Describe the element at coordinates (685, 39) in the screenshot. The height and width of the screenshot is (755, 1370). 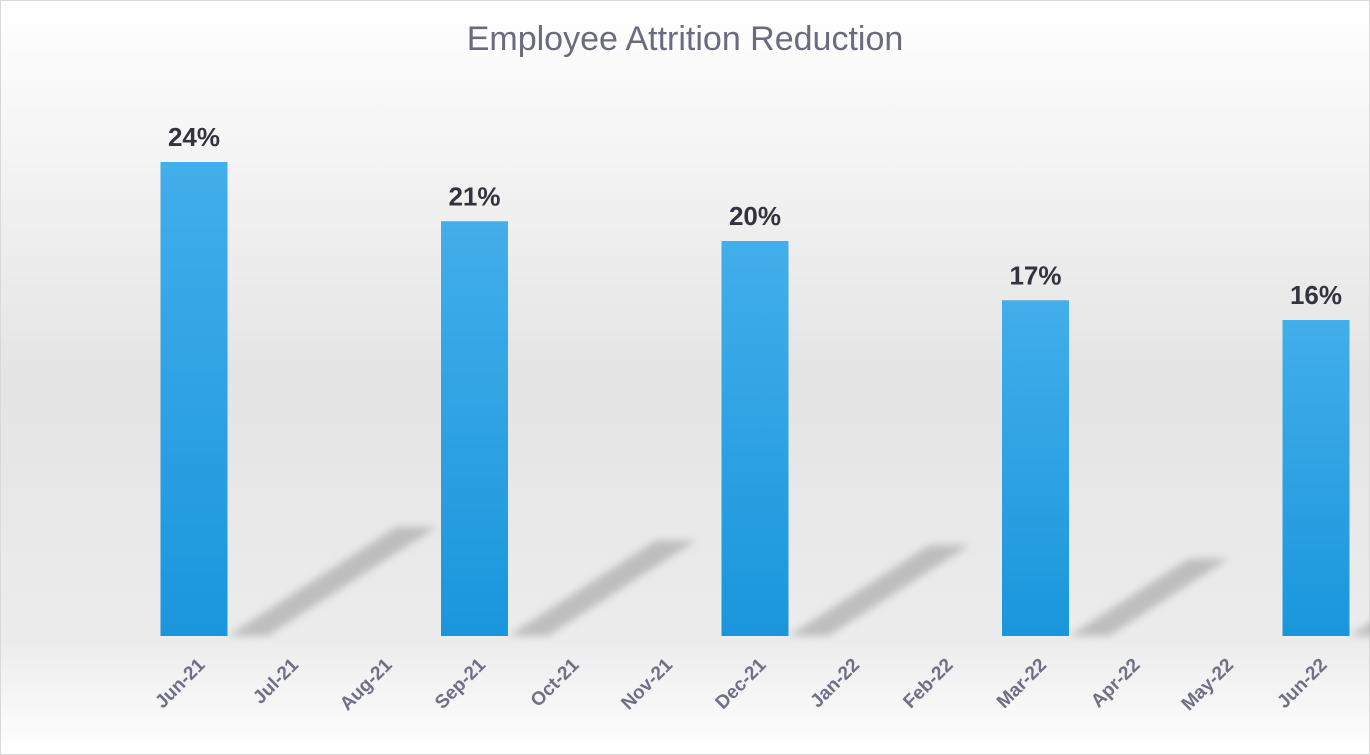
I see `chart-title: Employee Attrition Reduction` at that location.